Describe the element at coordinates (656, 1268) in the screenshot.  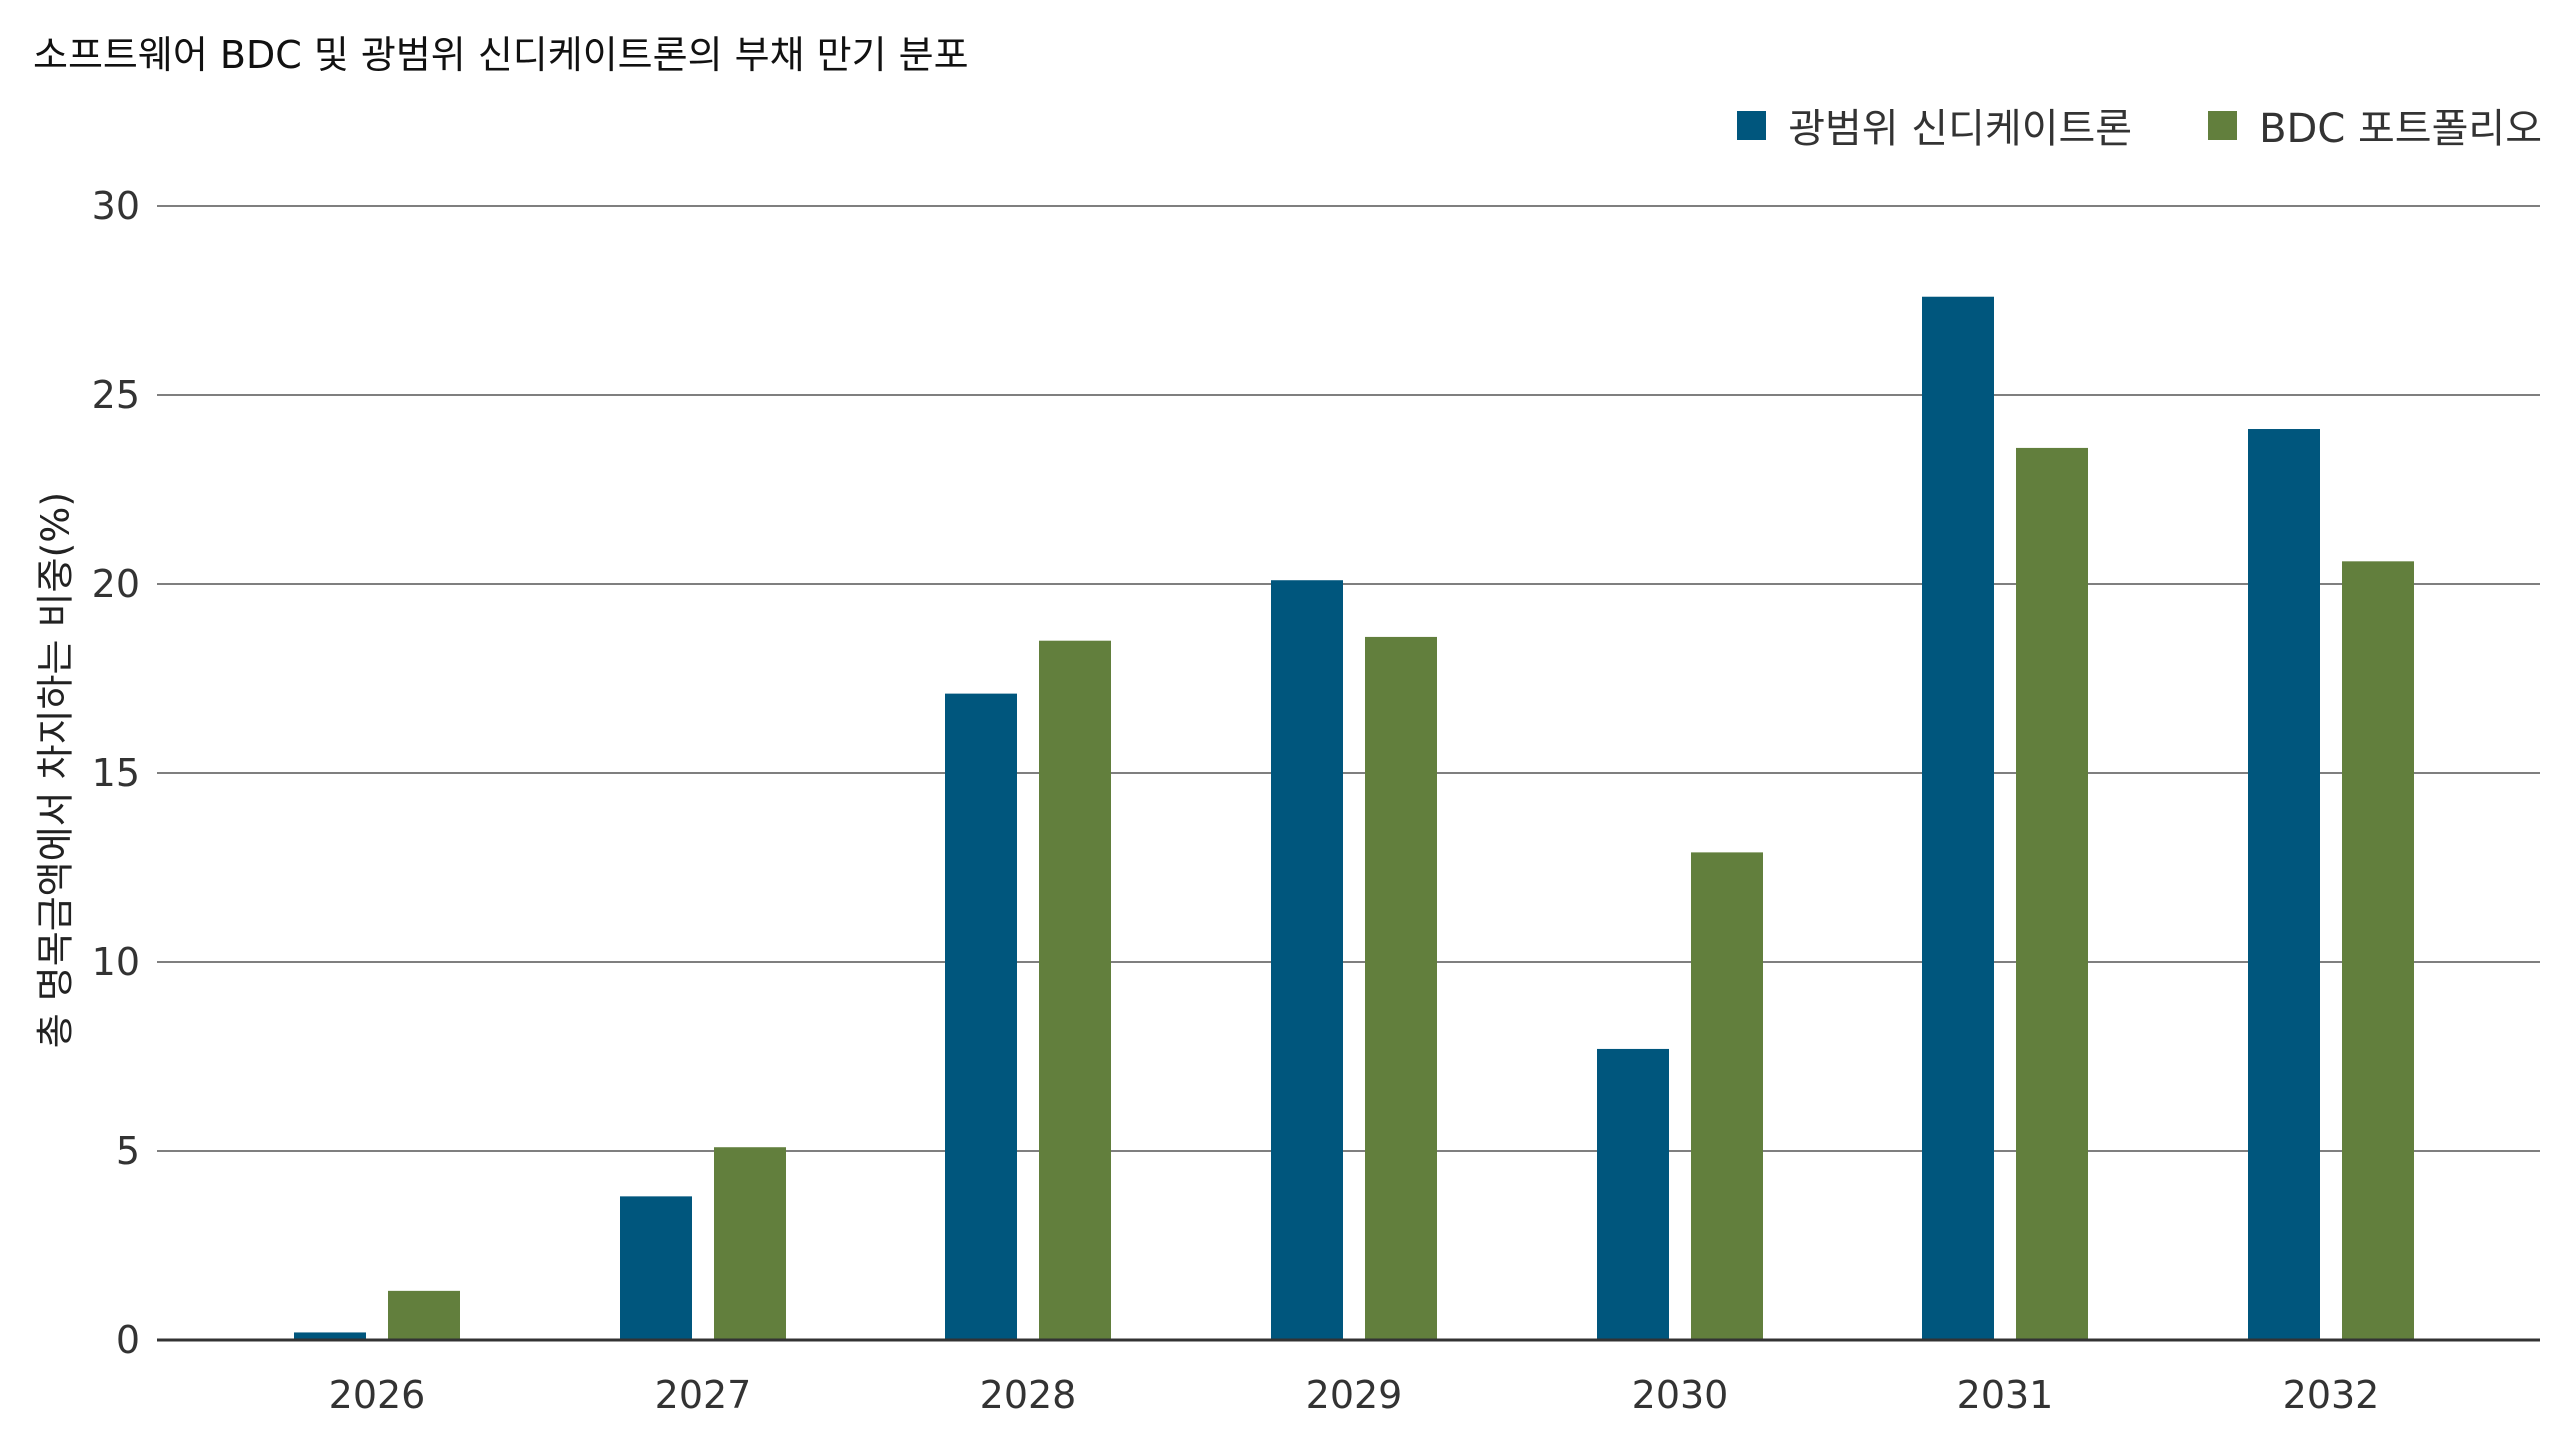
I see `bar-syndicated-loans-2027` at that location.